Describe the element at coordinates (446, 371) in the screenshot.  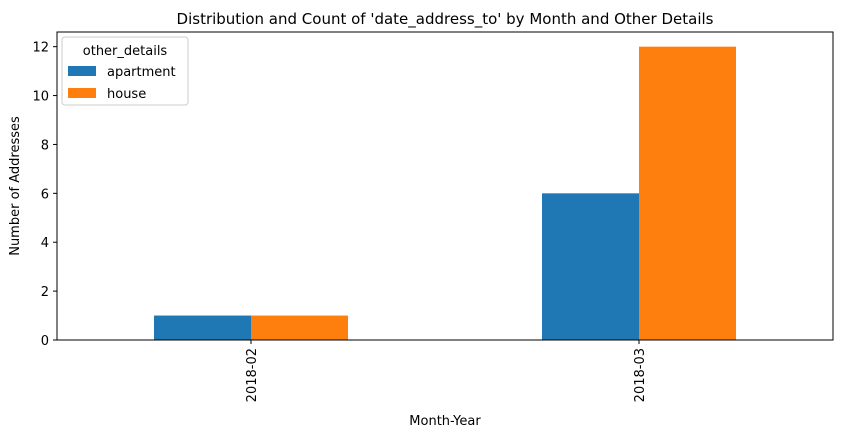
I see `x-axis: 2018-02 2018-03` at that location.